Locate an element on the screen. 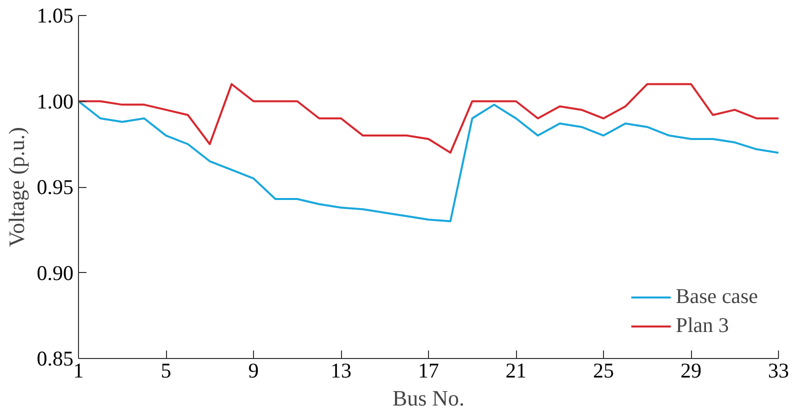  x-axis-title: Bus No. is located at coordinates (428, 398).